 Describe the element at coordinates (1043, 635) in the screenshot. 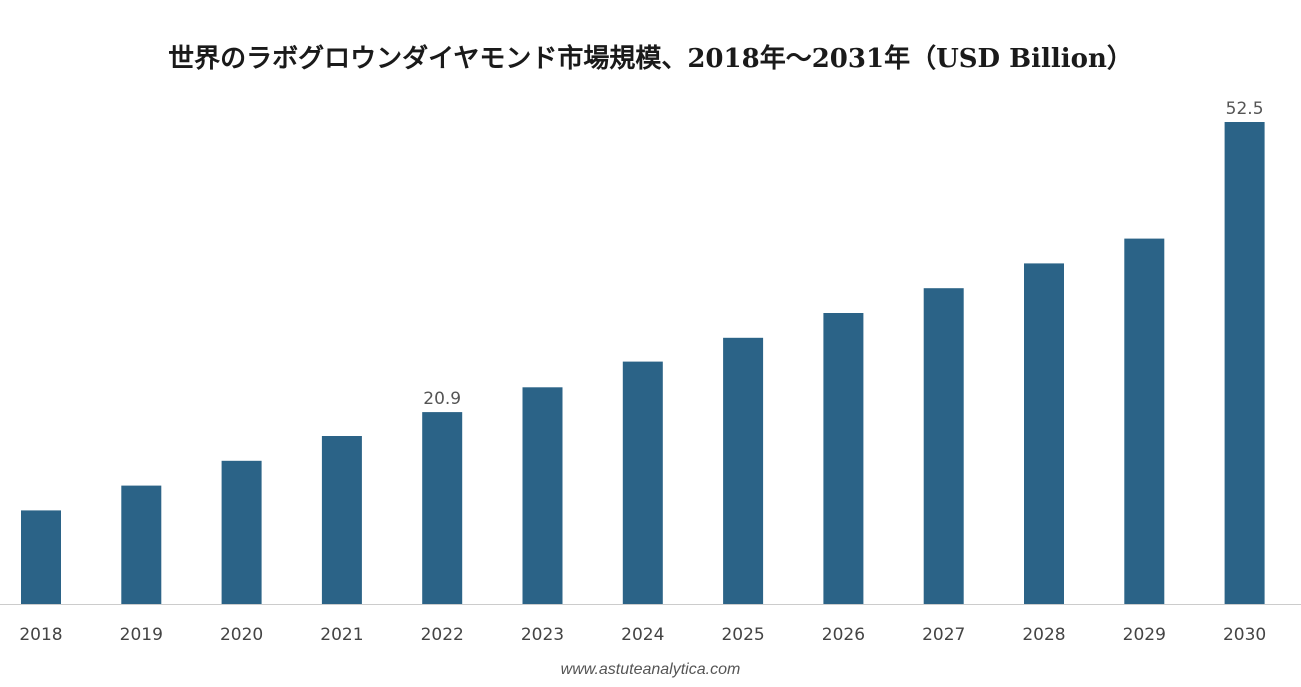

I see `x-tick-2028: 2028` at that location.